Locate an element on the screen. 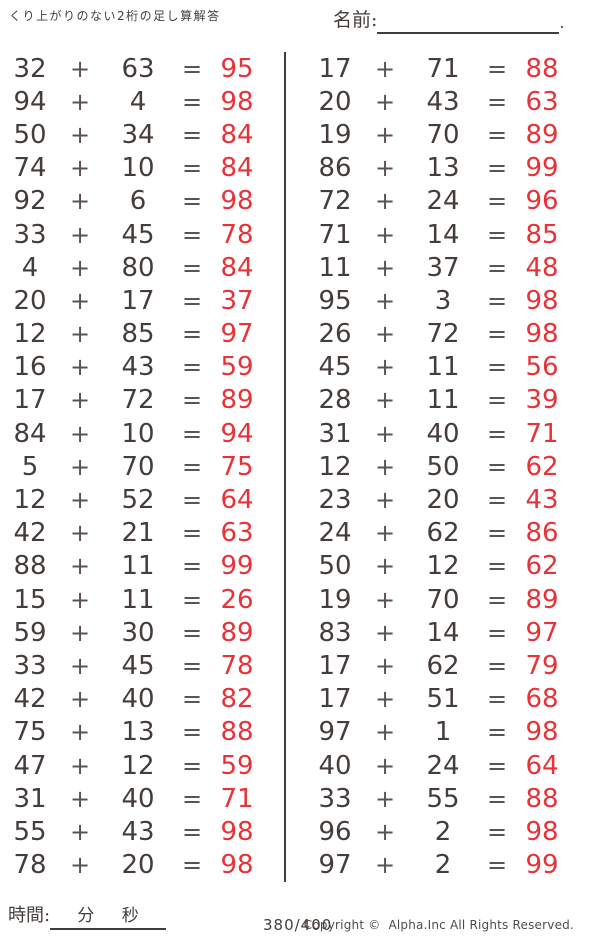 The width and height of the screenshot is (600, 938). operand-1: 84 is located at coordinates (30, 433).